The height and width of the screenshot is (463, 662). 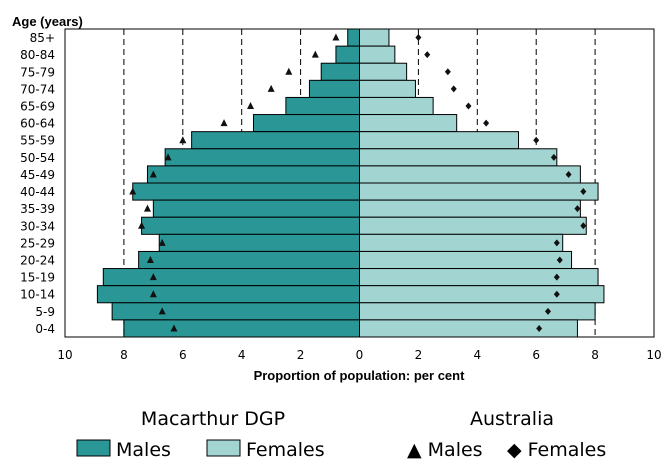 I want to click on legend-group-macarthur: Macarthur DGP, so click(x=213, y=419).